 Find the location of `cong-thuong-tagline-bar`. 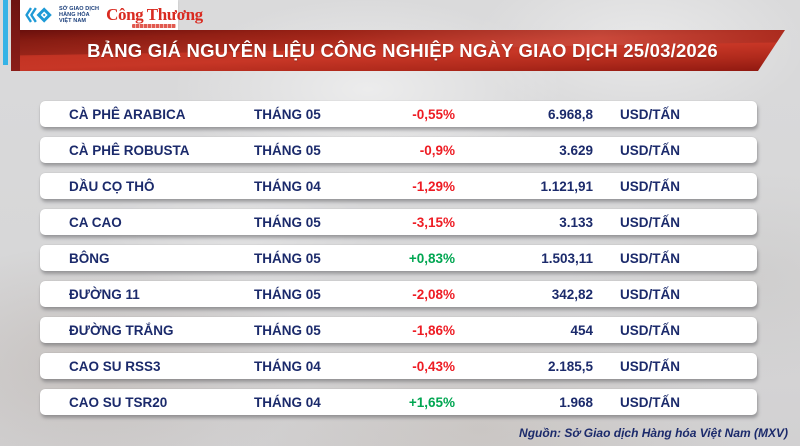

cong-thuong-tagline-bar is located at coordinates (154, 26).